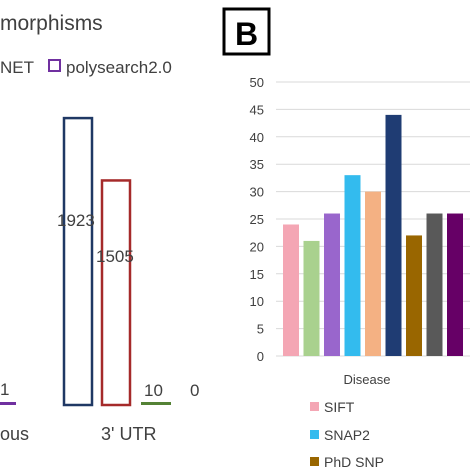 Image resolution: width=474 pixels, height=474 pixels. I want to click on data-label-1923: 1923, so click(76, 220).